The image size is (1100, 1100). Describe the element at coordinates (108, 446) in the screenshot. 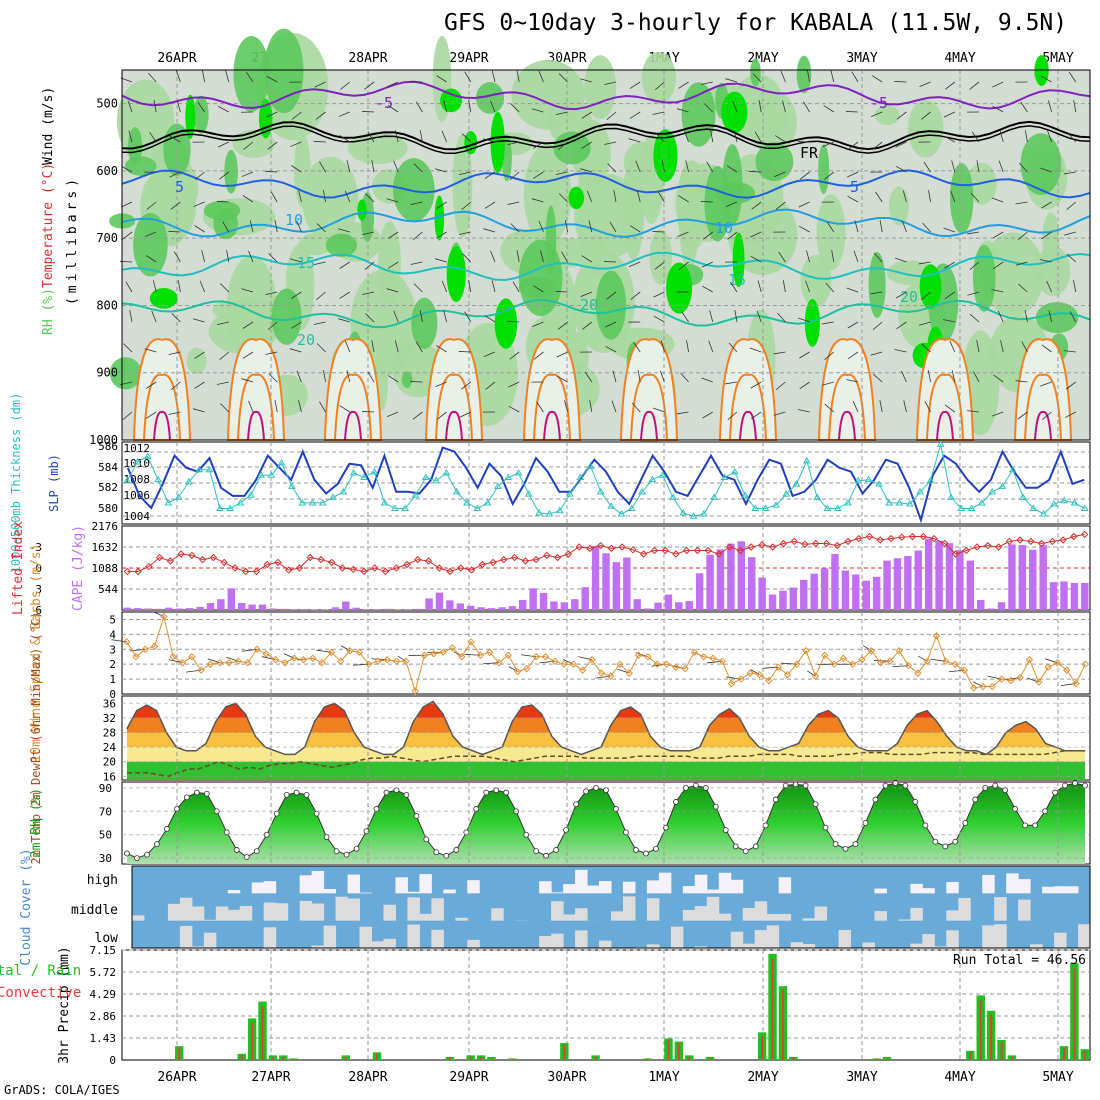

I see `thickness-tick: 586` at that location.